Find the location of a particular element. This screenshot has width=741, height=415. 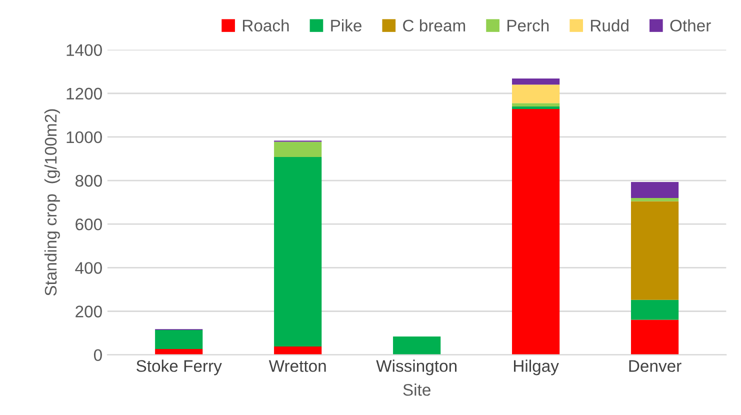

y-tick-label: 1000 is located at coordinates (84, 137).